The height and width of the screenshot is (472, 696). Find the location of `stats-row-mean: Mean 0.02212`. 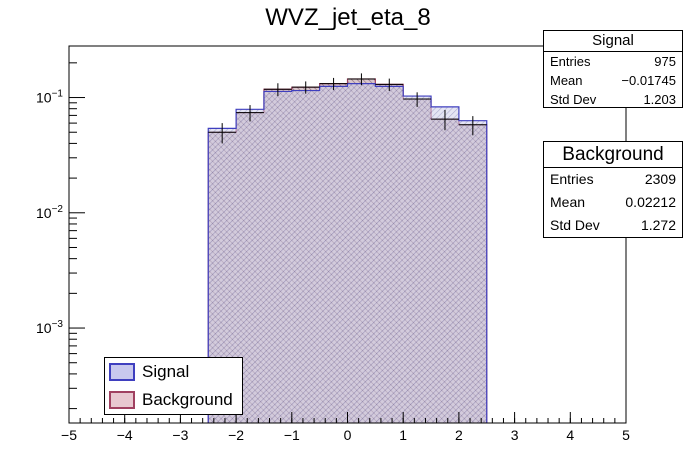

stats-row-mean: Mean 0.02212 is located at coordinates (613, 202).